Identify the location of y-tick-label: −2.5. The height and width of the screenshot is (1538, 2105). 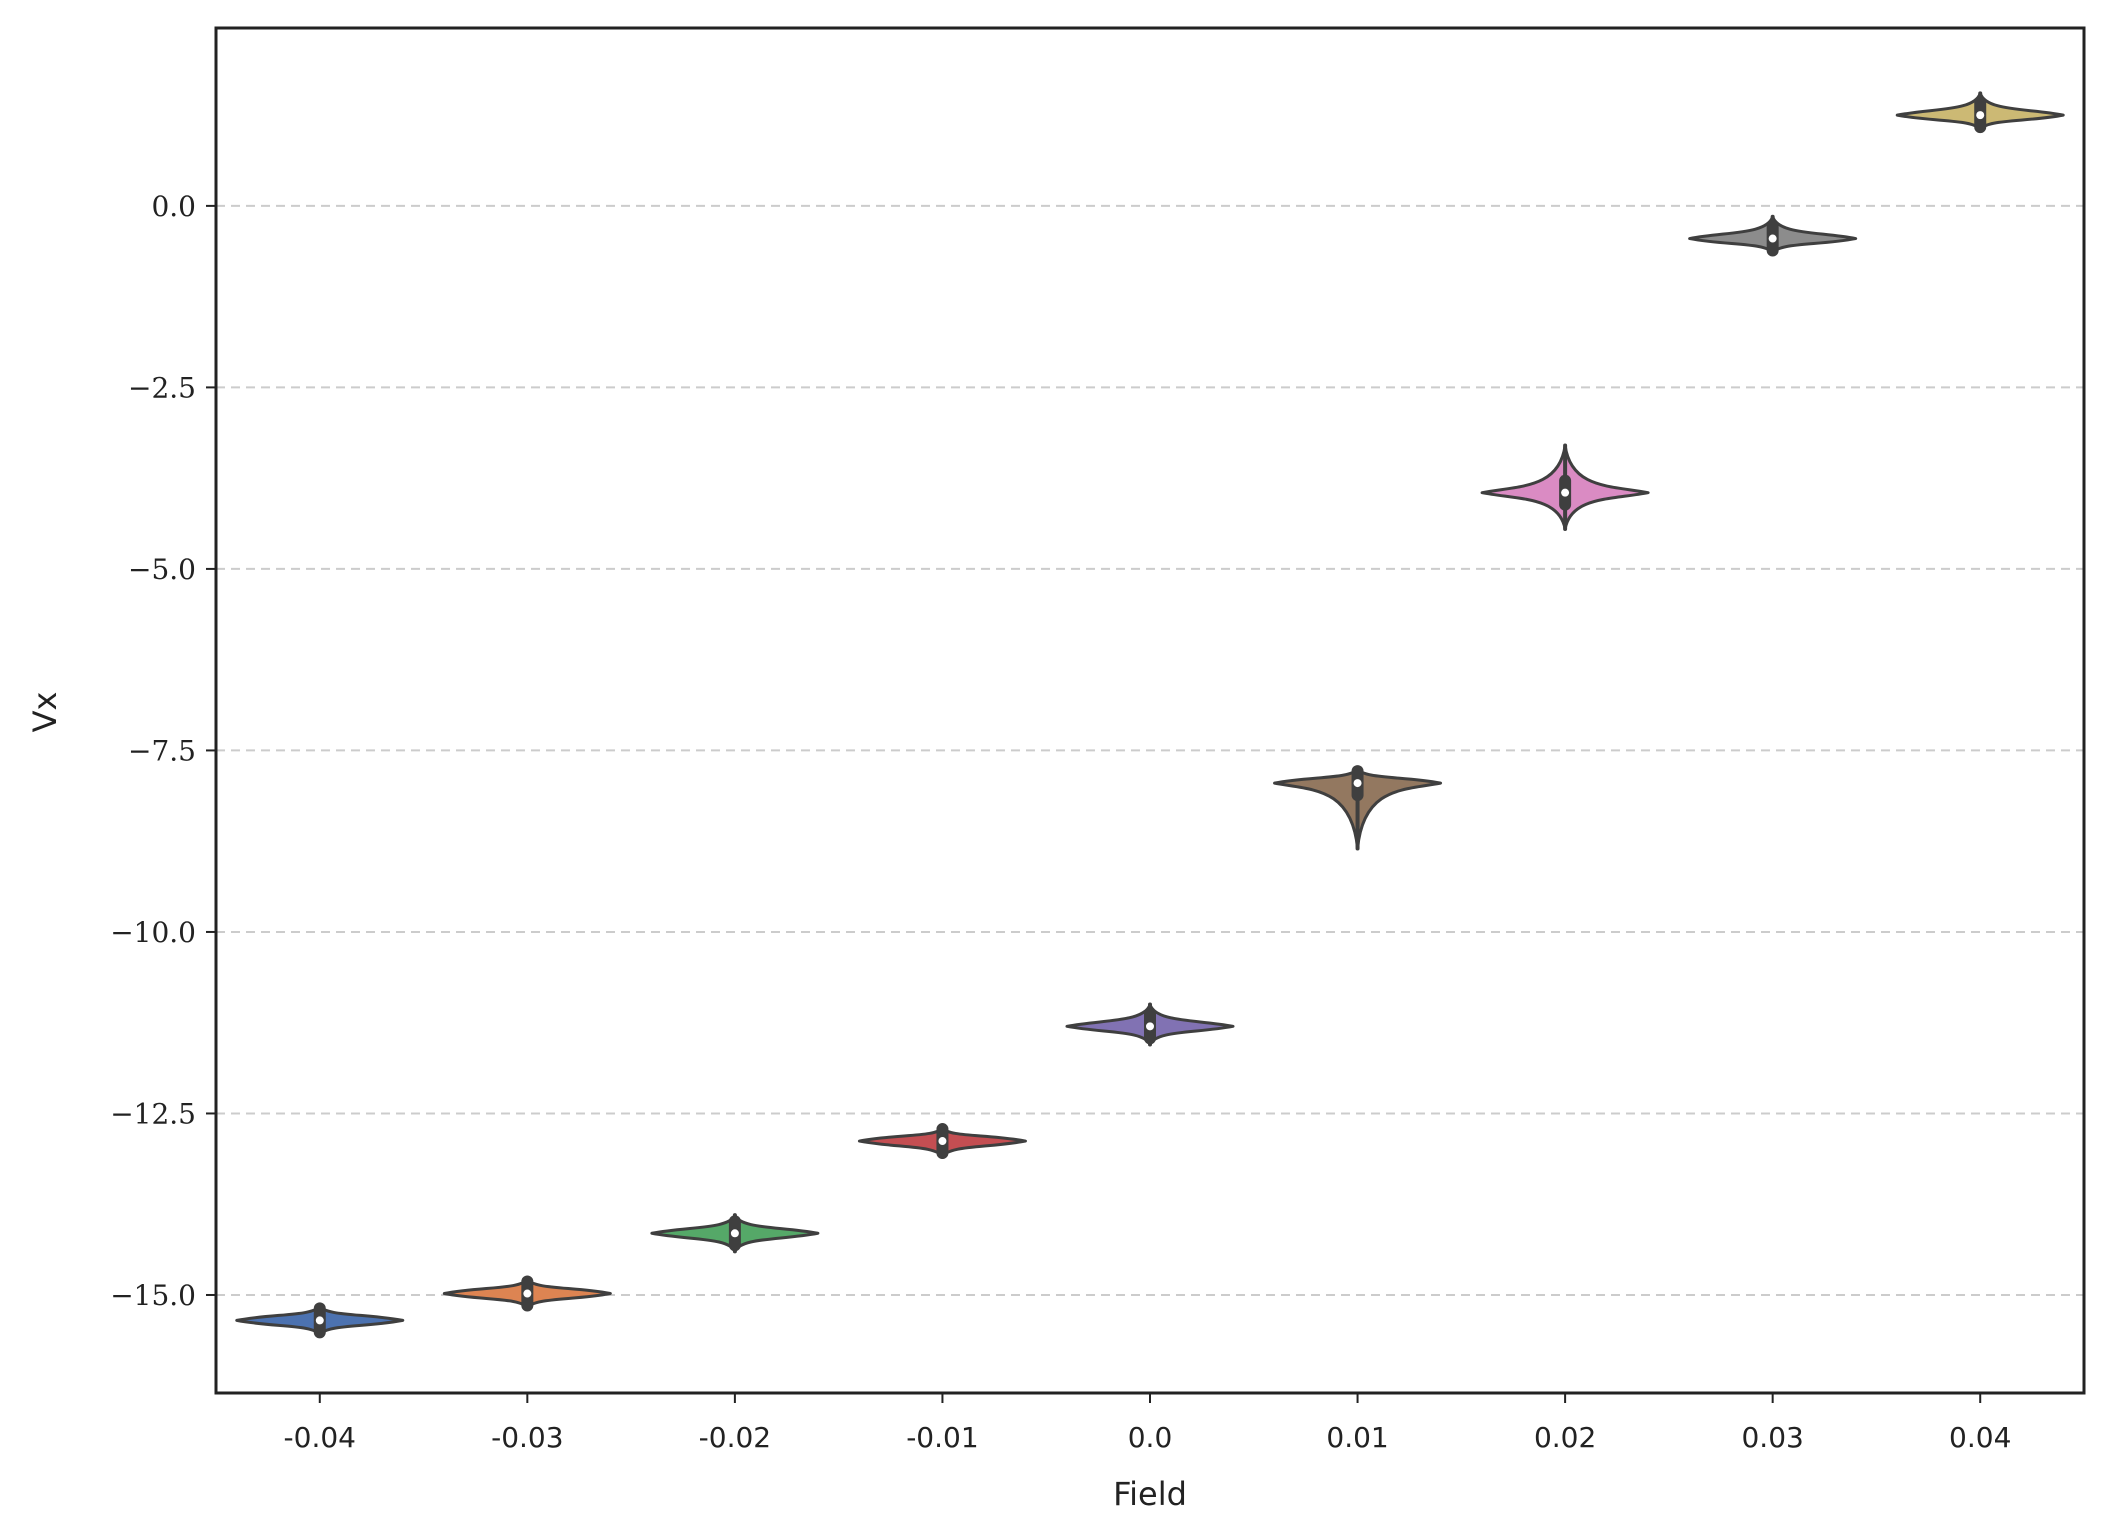
(162, 387).